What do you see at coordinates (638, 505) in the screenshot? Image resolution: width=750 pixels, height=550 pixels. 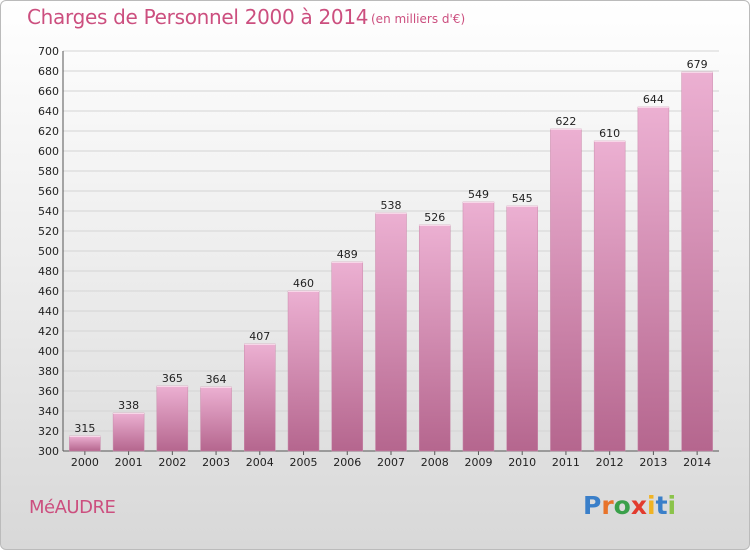 I see `logo-letter: x` at bounding box center [638, 505].